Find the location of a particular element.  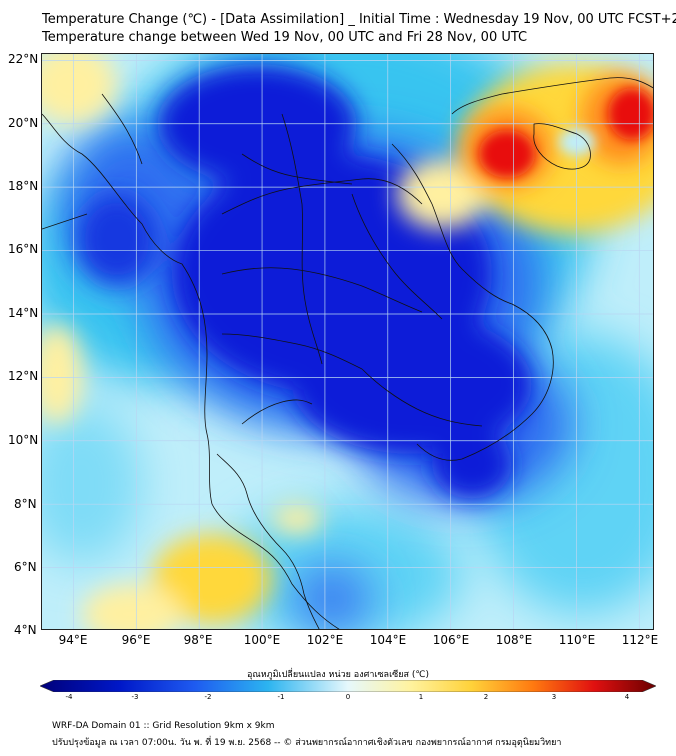

colorbar-tick: 1 is located at coordinates (421, 697).